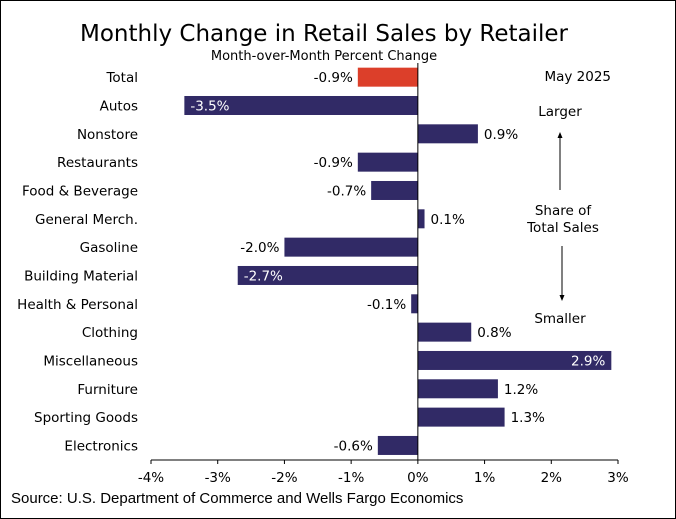 This screenshot has height=519, width=676. What do you see at coordinates (80, 191) in the screenshot?
I see `category-label: Food & Beverage` at bounding box center [80, 191].